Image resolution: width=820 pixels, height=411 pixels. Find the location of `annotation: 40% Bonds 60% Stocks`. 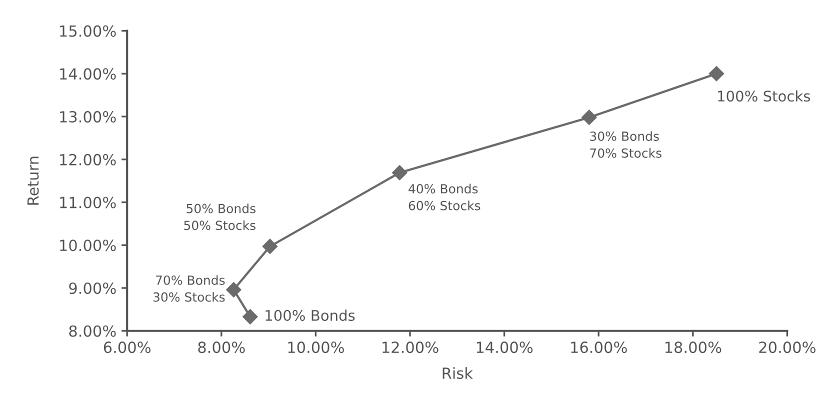

annotation: 40% Bonds 60% Stocks is located at coordinates (444, 197).